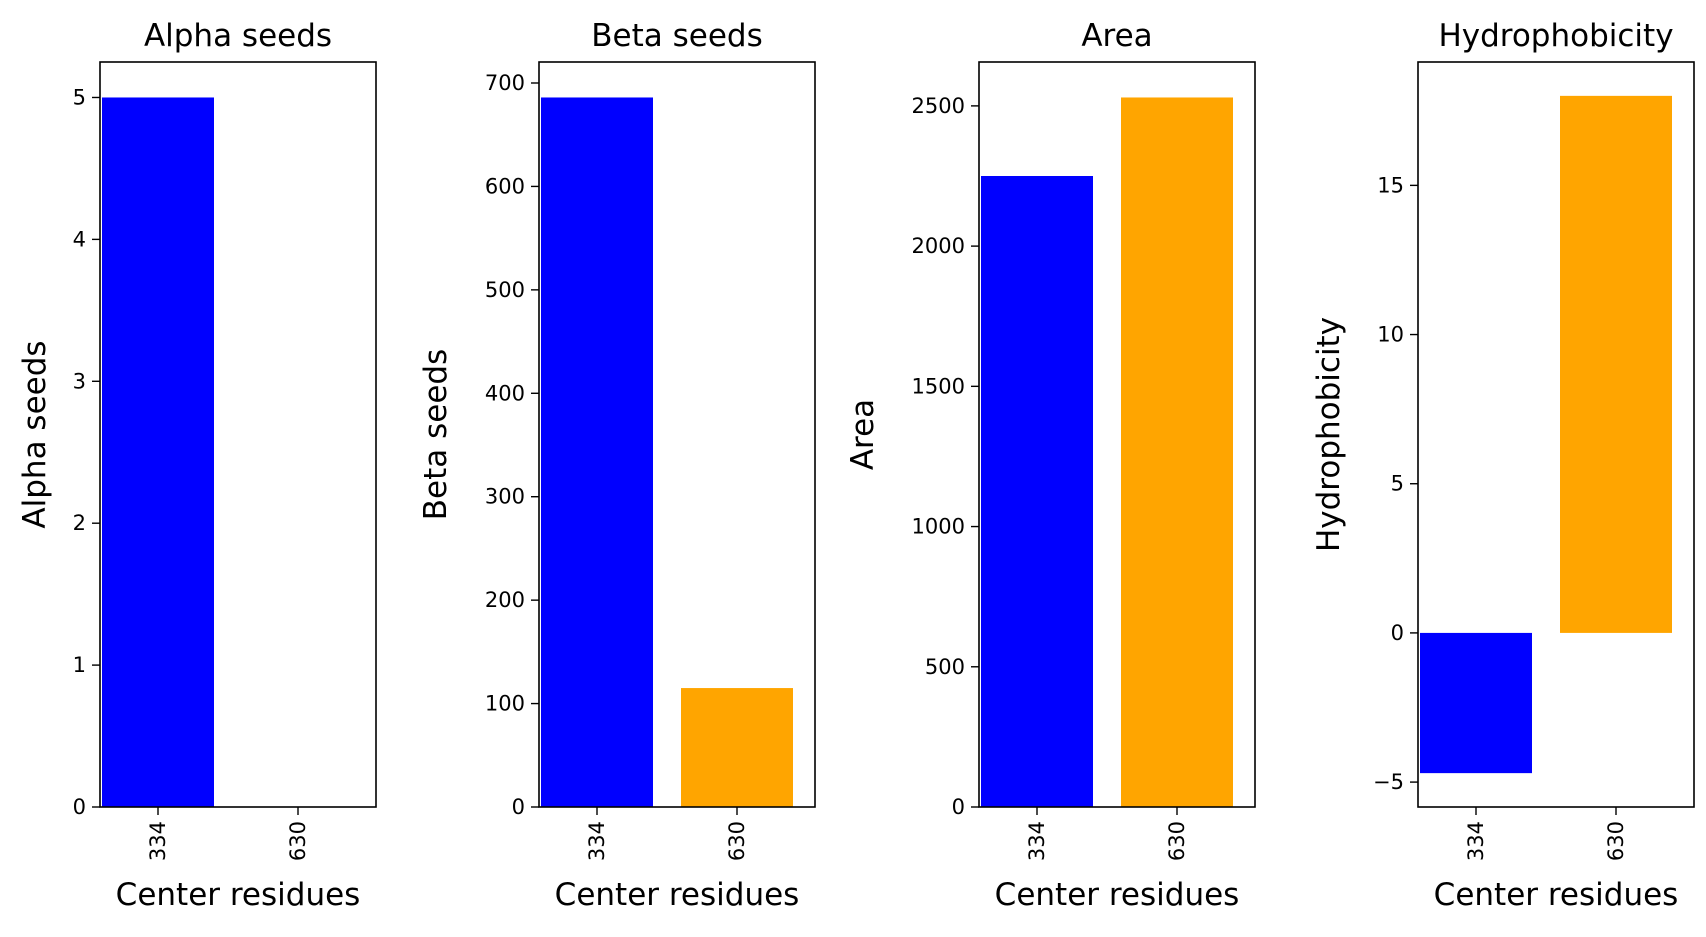 The image size is (1706, 937). Describe the element at coordinates (505, 497) in the screenshot. I see `y-tick-label: 300` at that location.